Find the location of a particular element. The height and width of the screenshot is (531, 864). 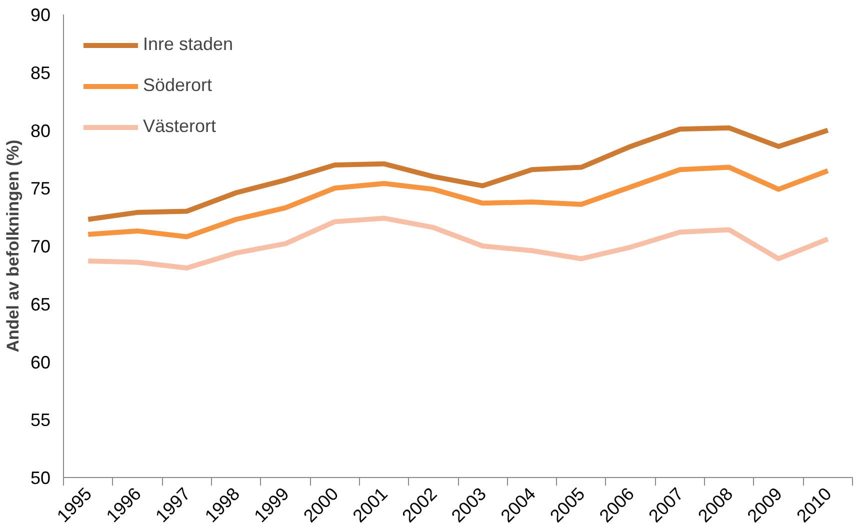

y-tick-label: 55 is located at coordinates (40, 420).